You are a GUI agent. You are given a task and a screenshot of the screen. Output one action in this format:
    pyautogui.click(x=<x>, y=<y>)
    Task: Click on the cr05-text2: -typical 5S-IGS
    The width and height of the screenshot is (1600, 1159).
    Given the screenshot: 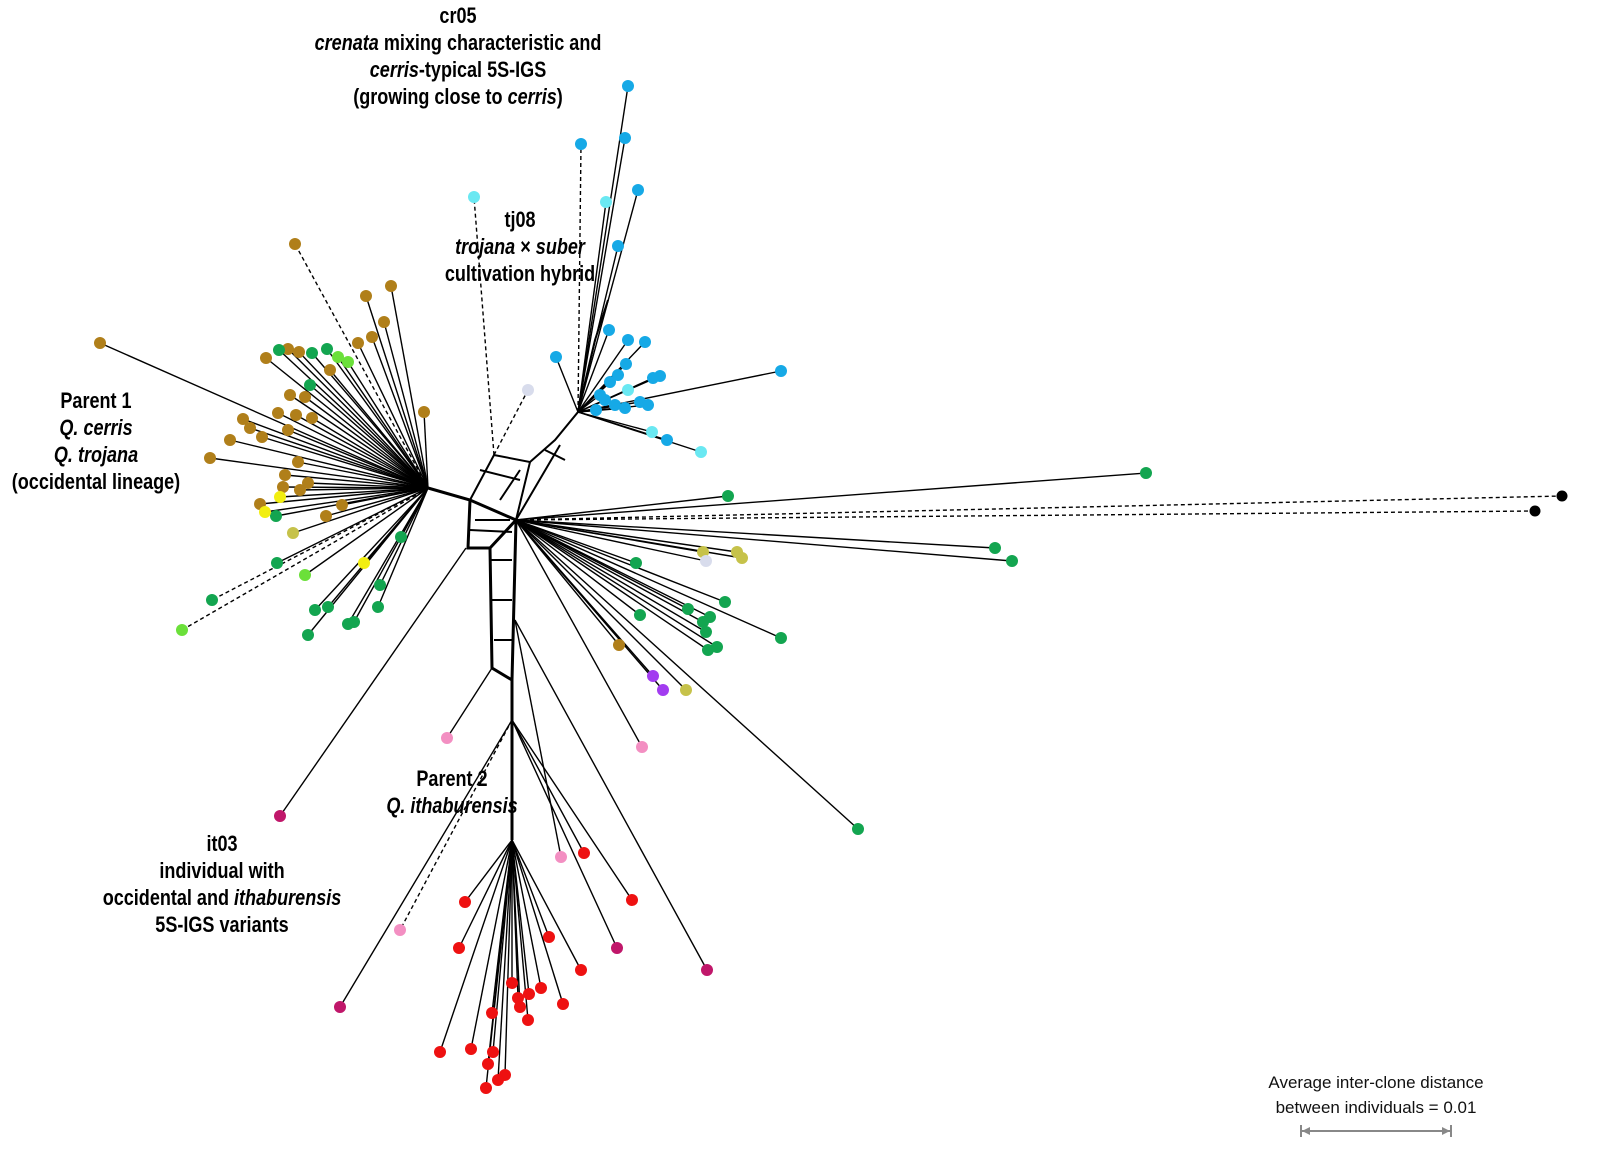 What is the action you would take?
    pyautogui.click(x=482, y=69)
    